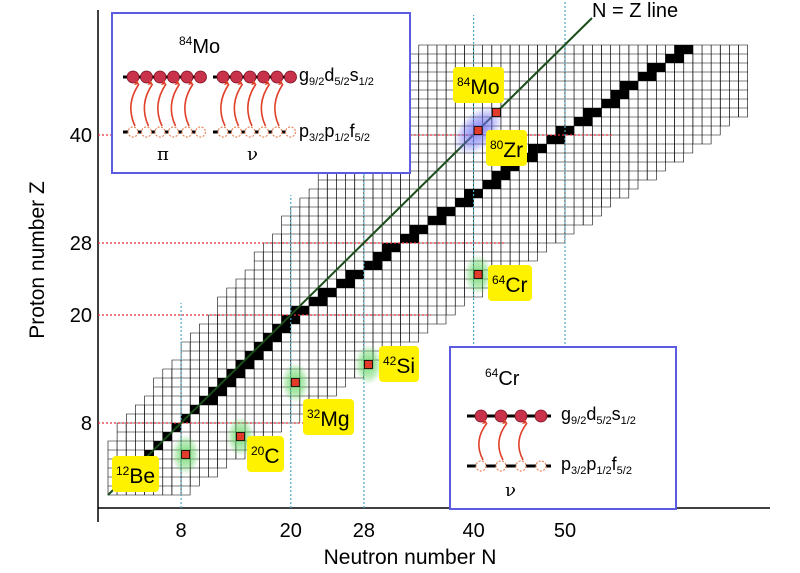  I want to click on y-axis-title: Proton number Z, so click(37, 260).